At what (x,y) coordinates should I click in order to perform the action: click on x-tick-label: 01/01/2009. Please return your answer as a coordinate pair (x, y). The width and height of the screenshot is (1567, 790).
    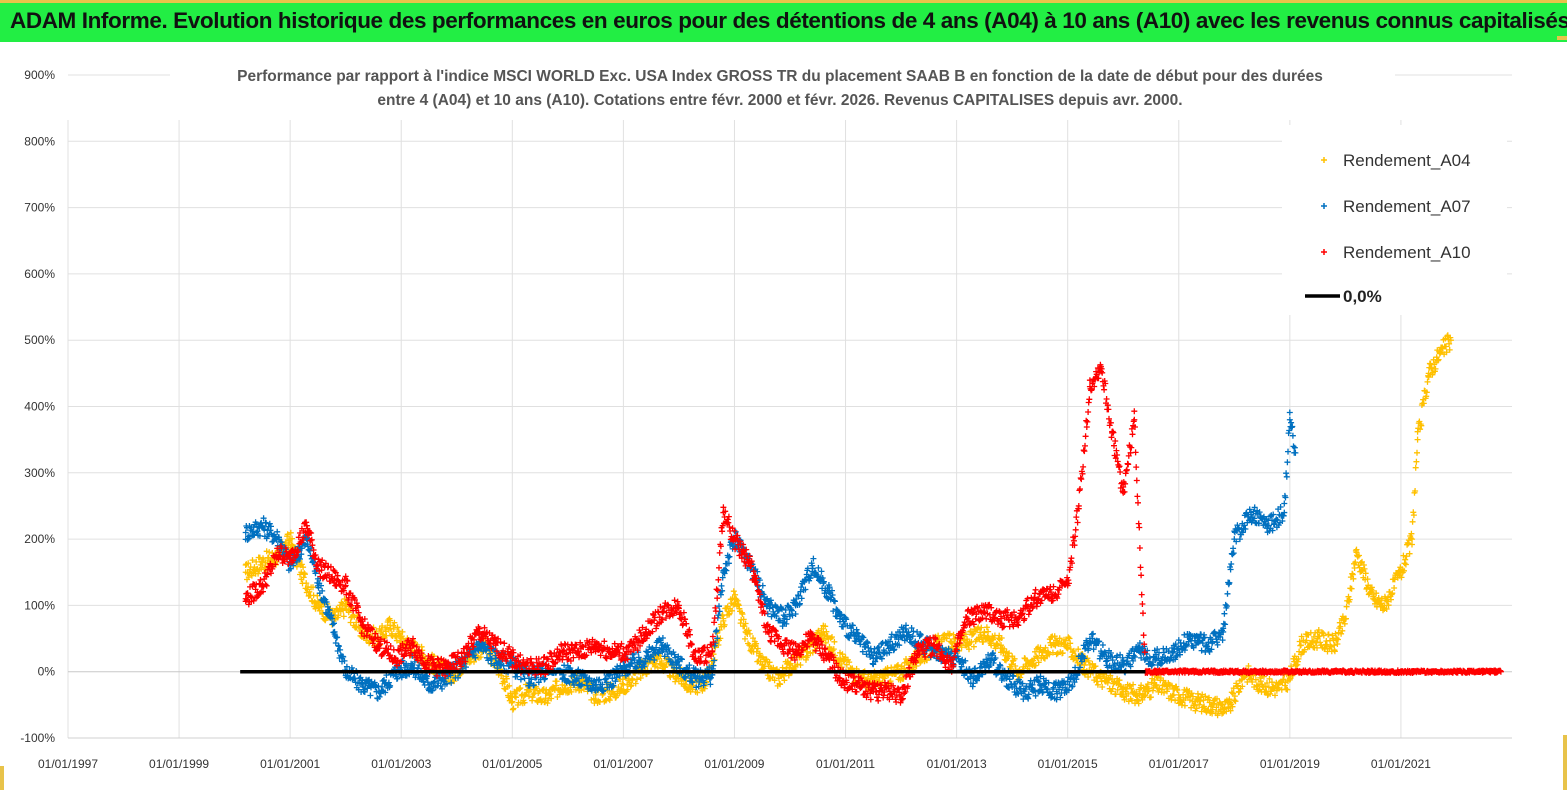
    Looking at the image, I should click on (734, 764).